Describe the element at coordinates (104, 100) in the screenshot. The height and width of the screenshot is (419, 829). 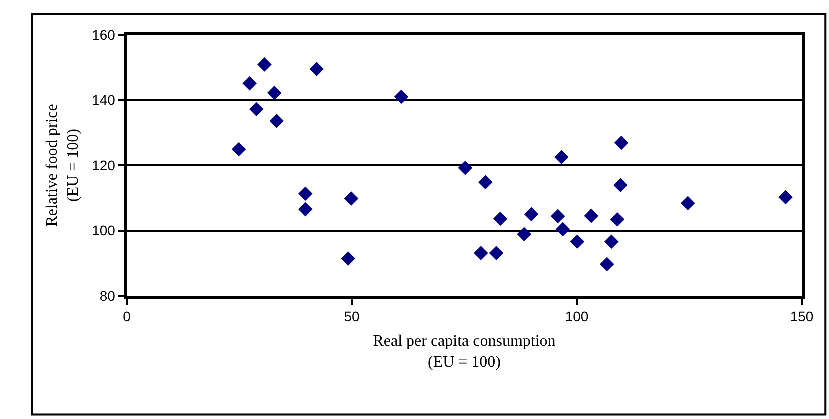
I see `y-tick-label: 140` at that location.